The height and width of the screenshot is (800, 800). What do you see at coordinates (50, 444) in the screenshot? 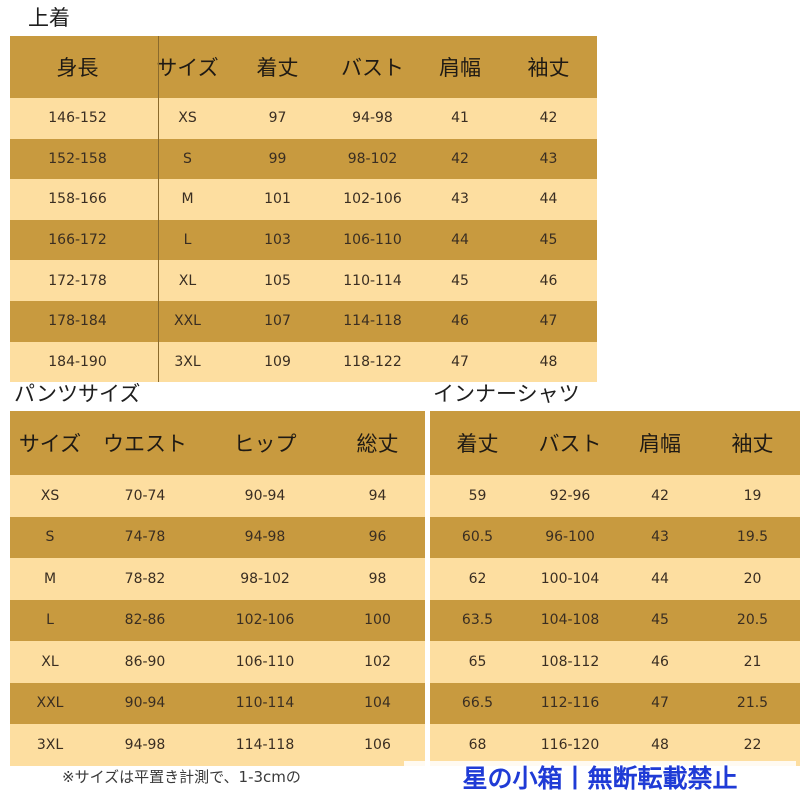
I see `pants-header-cell: サイズ` at bounding box center [50, 444].